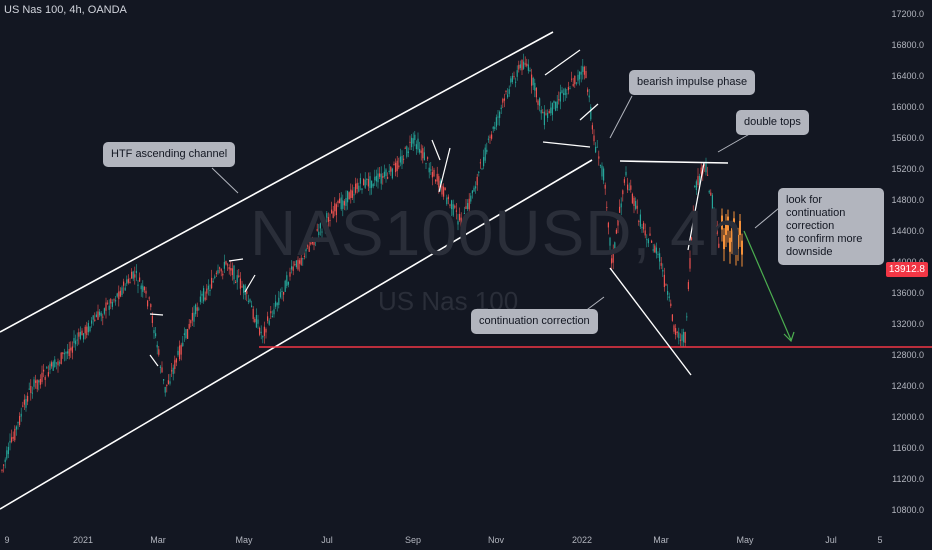  I want to click on x-tick-label: May, so click(745, 540).